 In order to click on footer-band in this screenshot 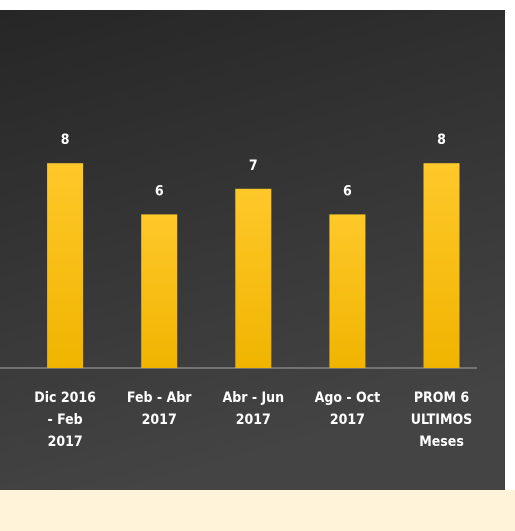, I will do `click(257, 510)`.